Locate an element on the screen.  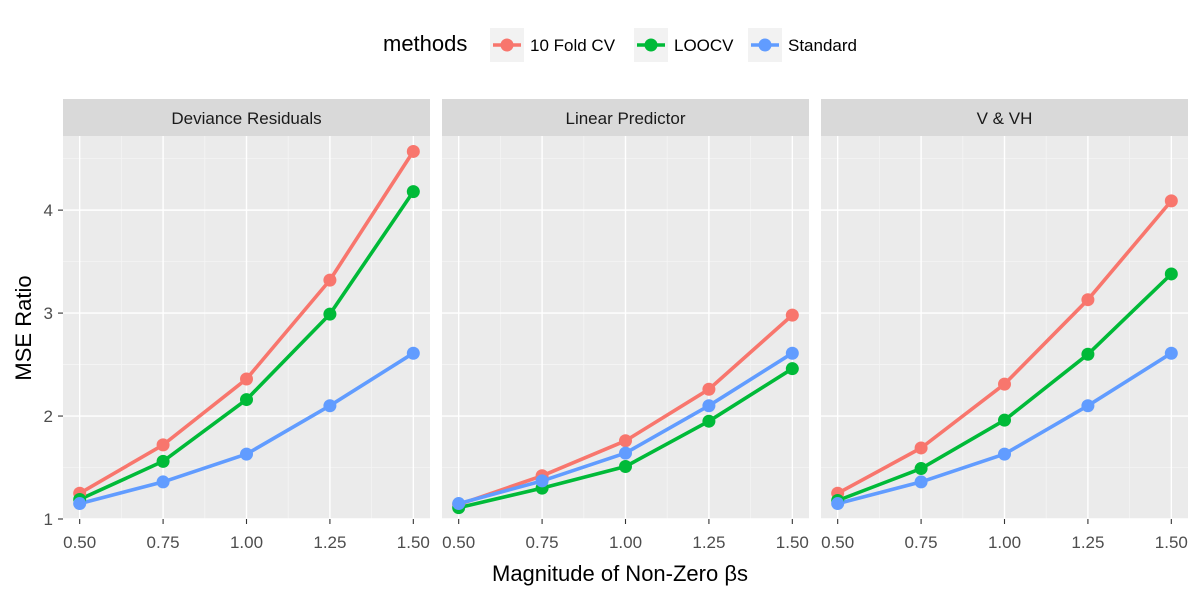
y-tick-label: 3 is located at coordinates (48, 313).